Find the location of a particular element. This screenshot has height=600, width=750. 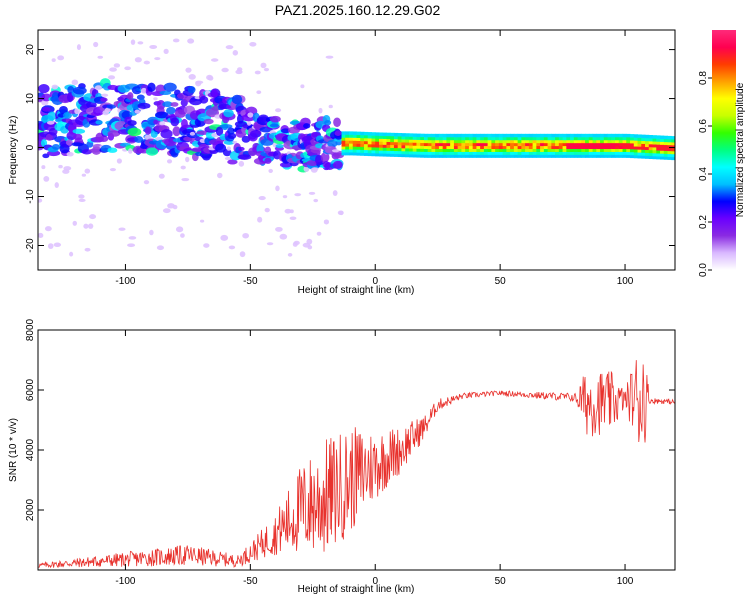

colorbar-tick-label: 0.6 is located at coordinates (703, 126).